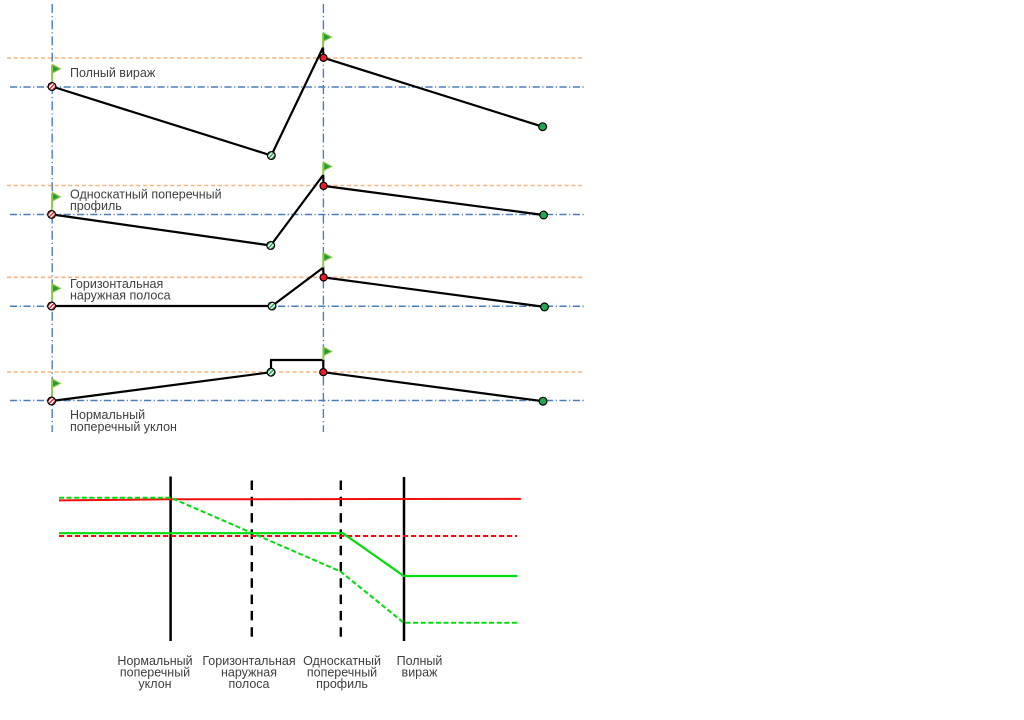  What do you see at coordinates (113, 73) in the screenshot?
I see `svg-text: Полный вираж` at bounding box center [113, 73].